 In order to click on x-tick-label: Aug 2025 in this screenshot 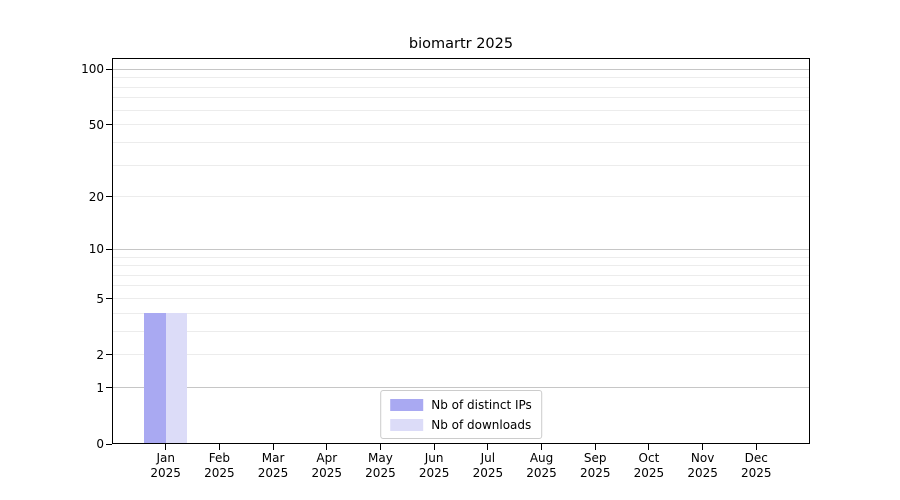, I will do `click(542, 466)`.